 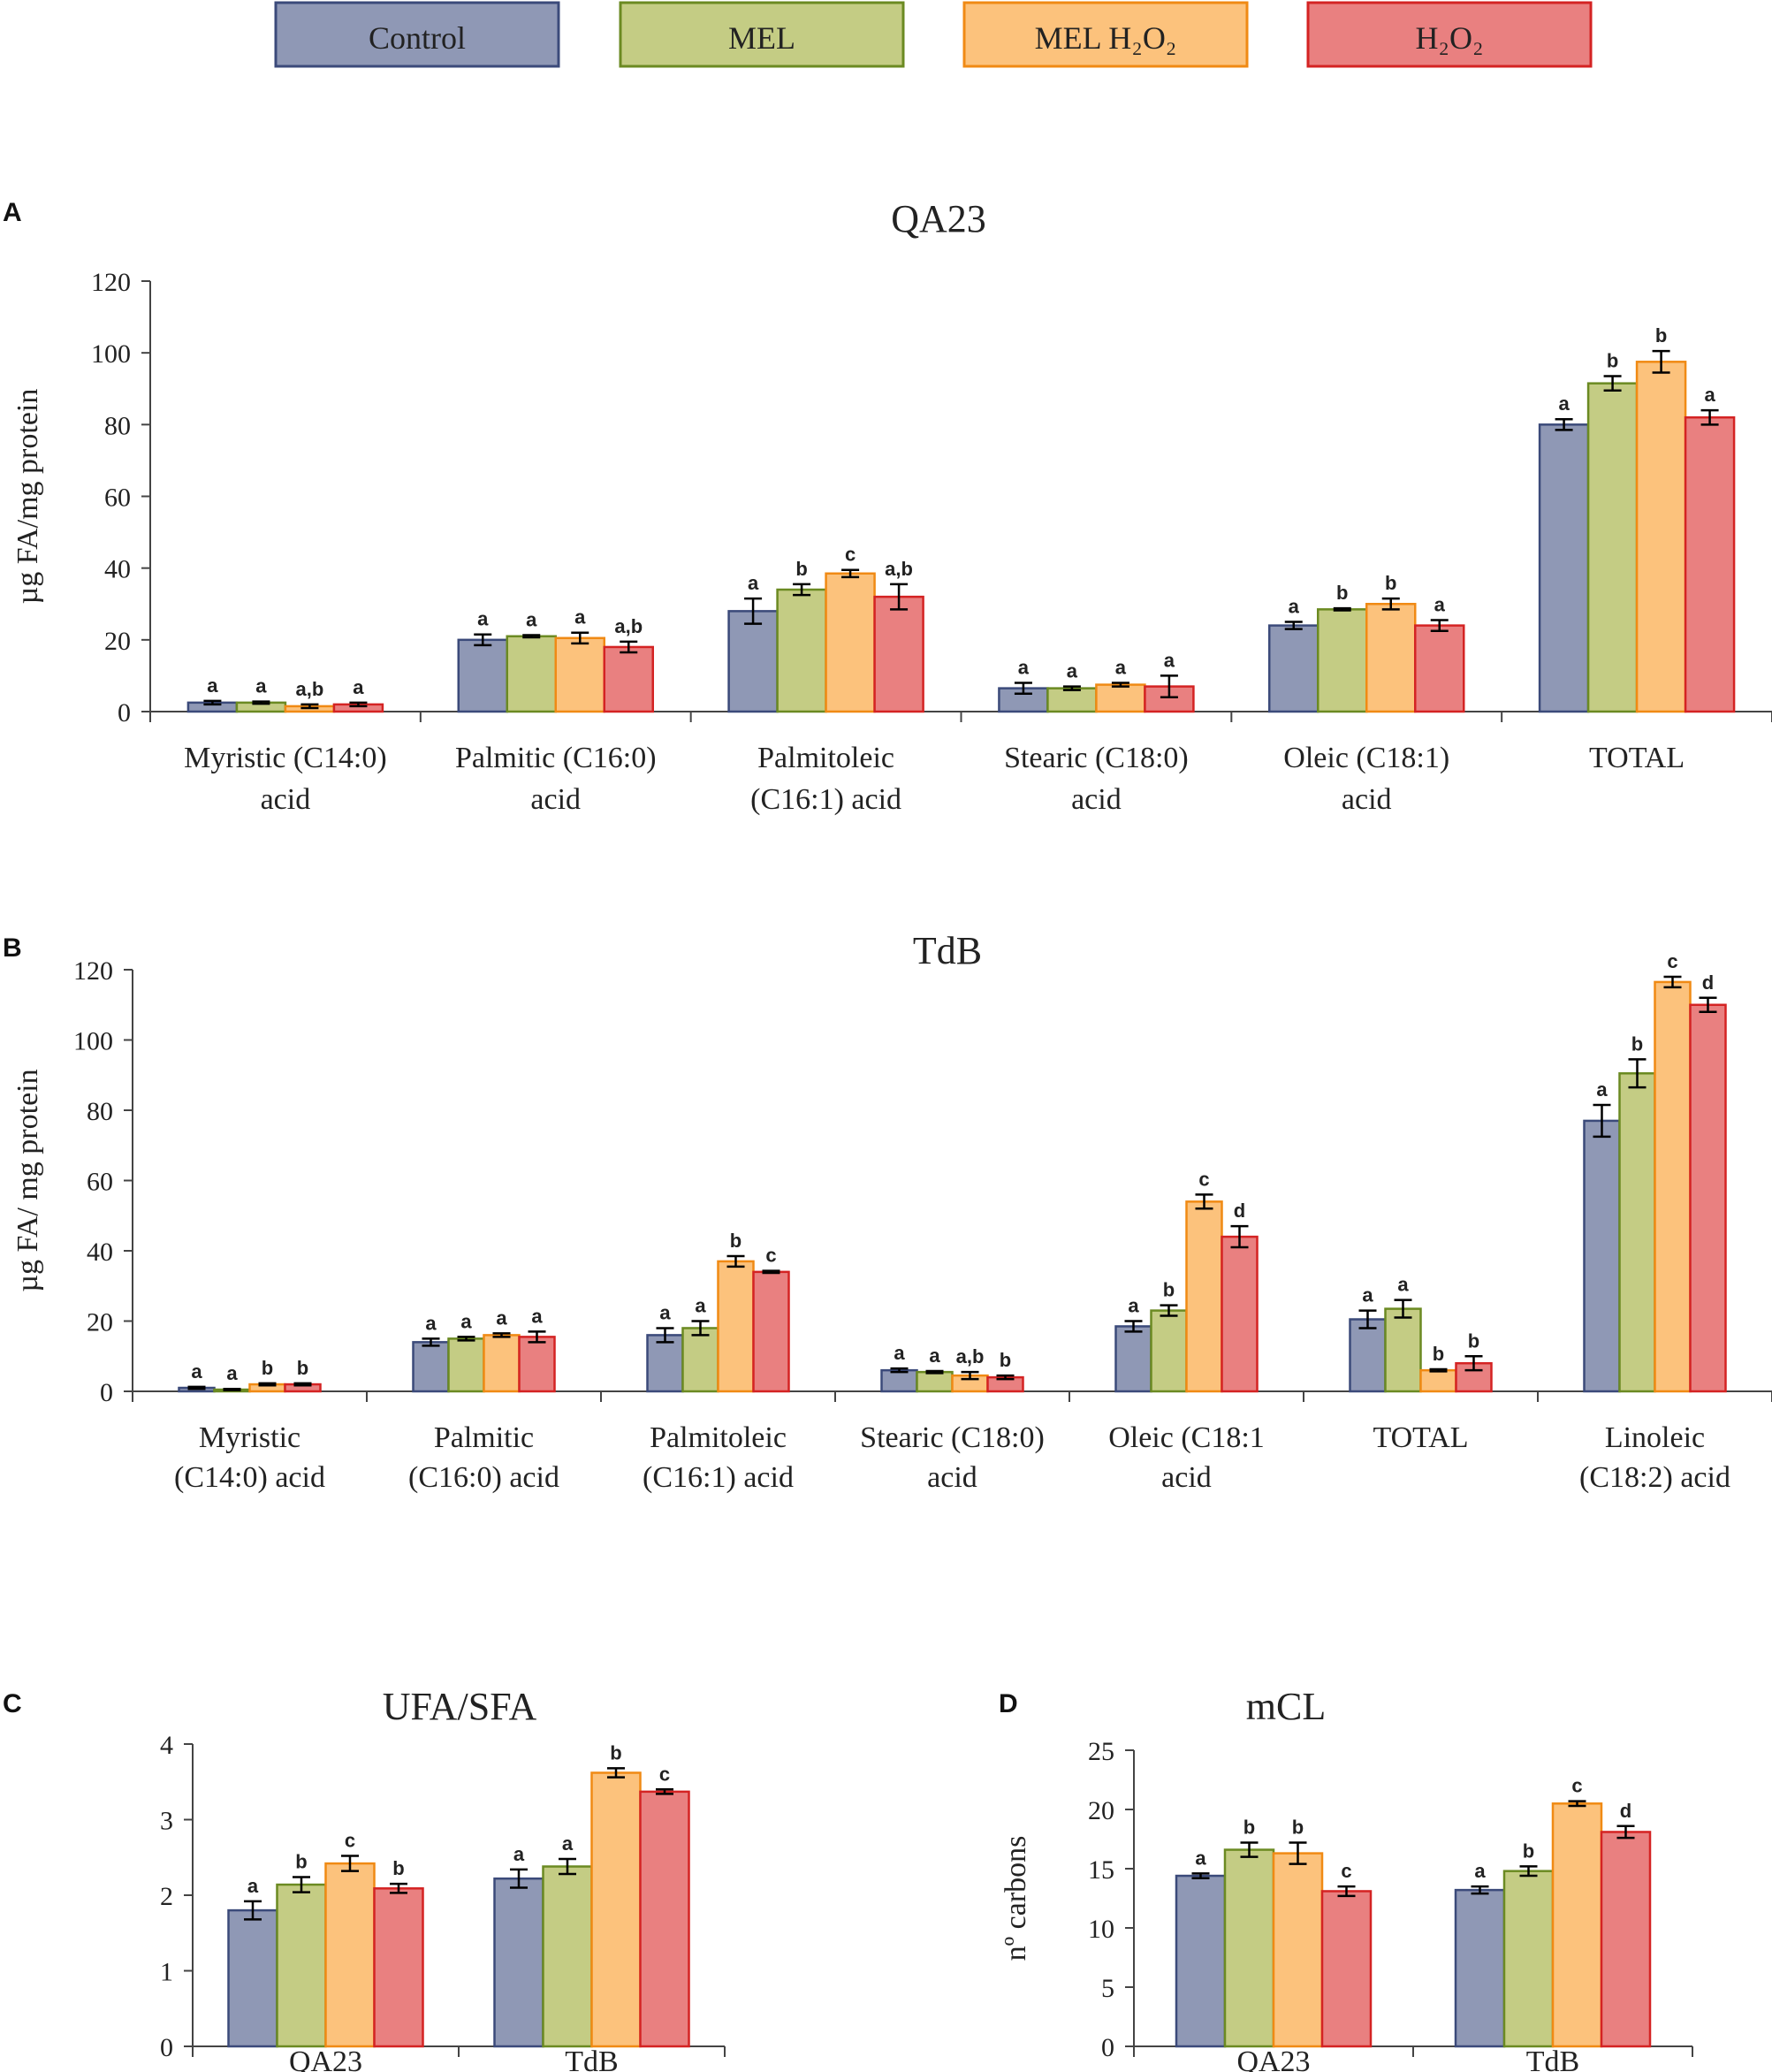 I want to click on category-label: (C18:2) acid, so click(x=1654, y=1477).